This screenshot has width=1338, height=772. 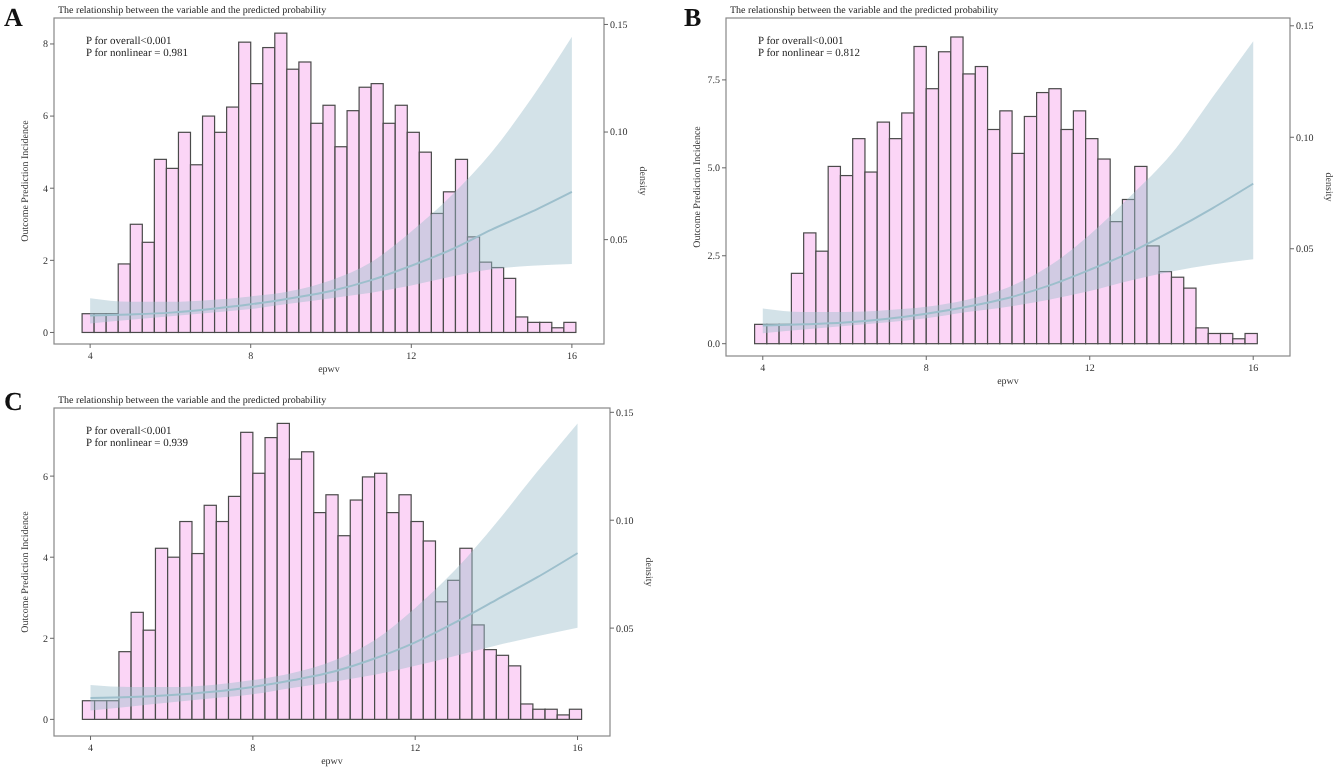 I want to click on text: A, so click(x=14, y=17).